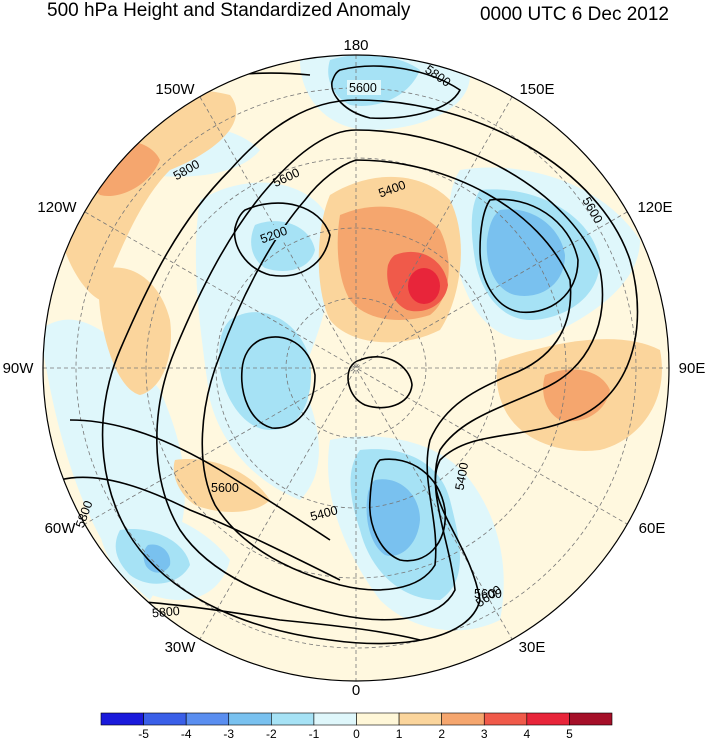 This screenshot has width=709, height=741. I want to click on colorbar-tick-label: -3, so click(229, 734).